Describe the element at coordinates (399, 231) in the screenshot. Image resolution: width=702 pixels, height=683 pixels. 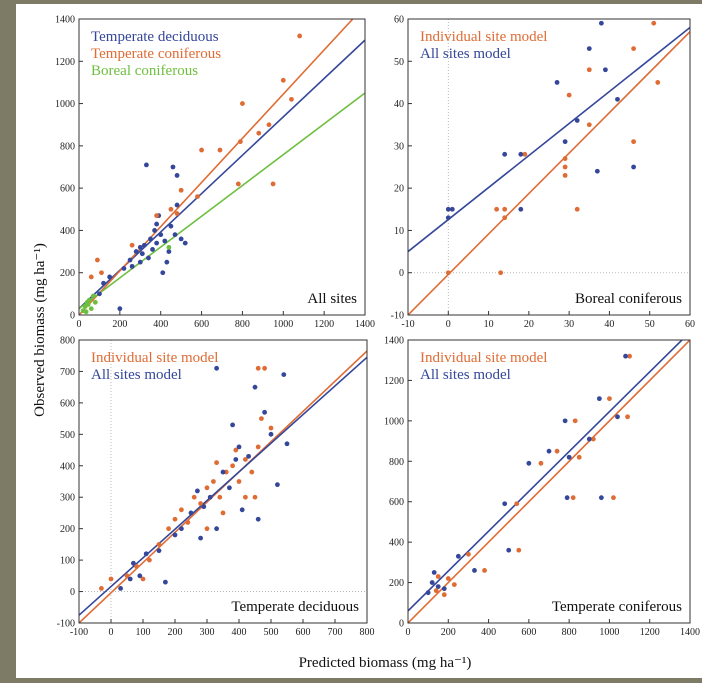
I see `y-tick-label: 10` at that location.